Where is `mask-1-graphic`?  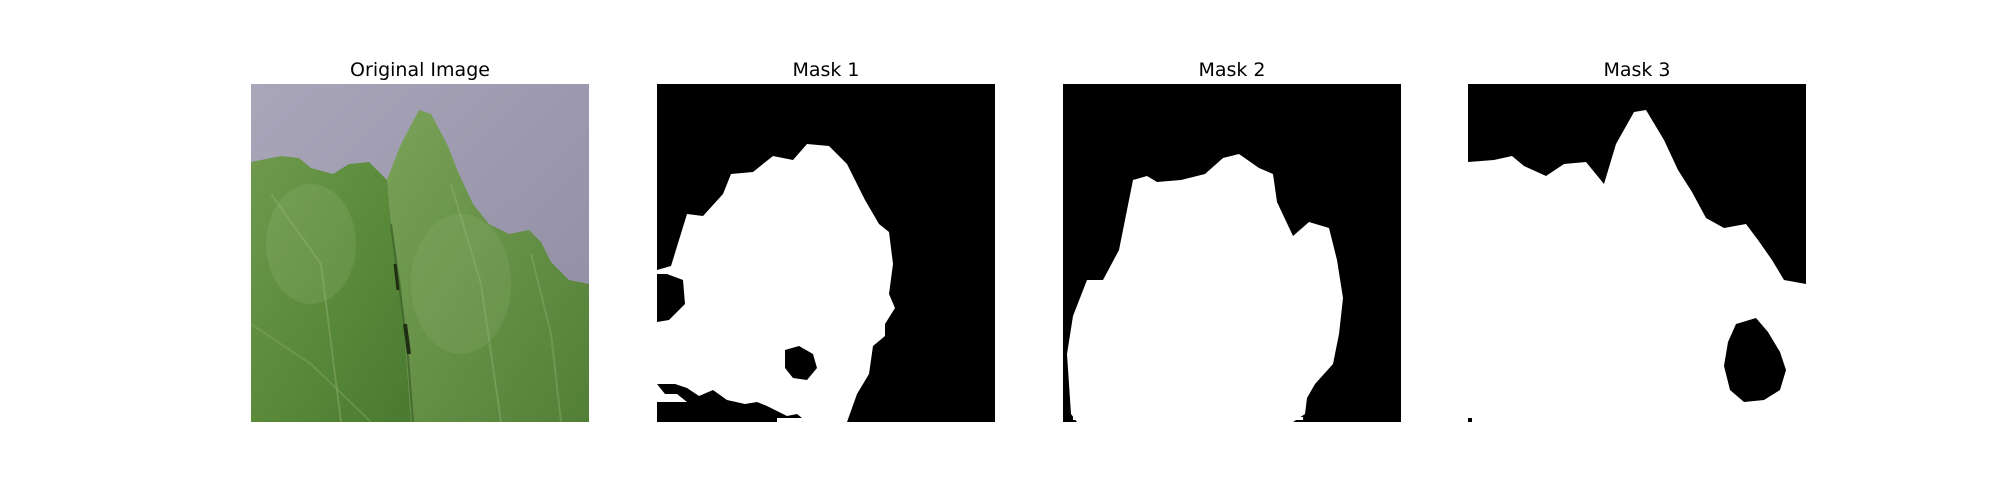
mask-1-graphic is located at coordinates (826, 253).